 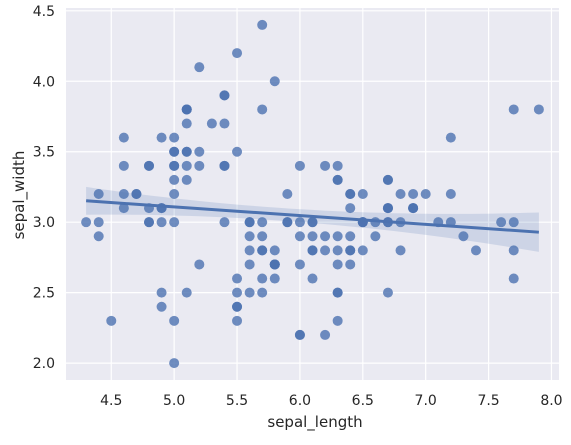 What do you see at coordinates (44, 12) in the screenshot?
I see `y-tick-label: 4.5` at bounding box center [44, 12].